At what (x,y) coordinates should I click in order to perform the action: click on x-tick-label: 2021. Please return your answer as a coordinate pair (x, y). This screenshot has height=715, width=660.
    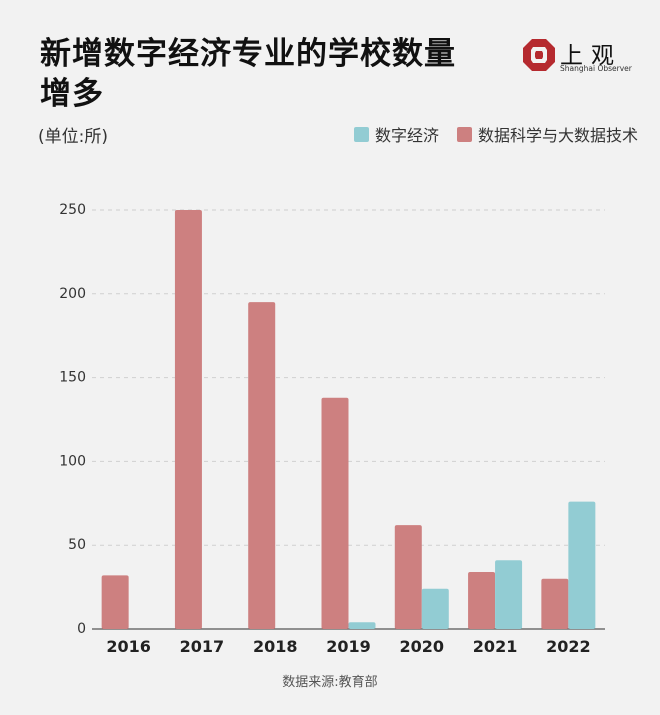
    Looking at the image, I should click on (495, 646).